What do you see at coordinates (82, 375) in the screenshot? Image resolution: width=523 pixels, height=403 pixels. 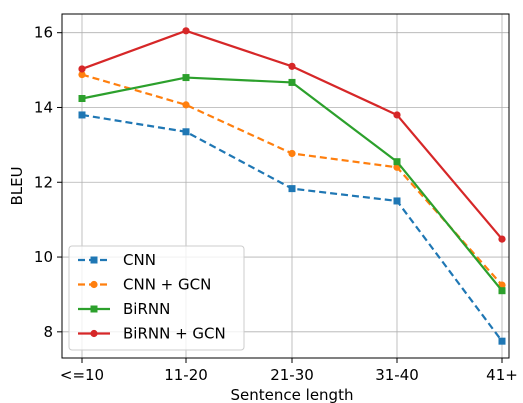 I see `x-tick-label: <=10` at bounding box center [82, 375].